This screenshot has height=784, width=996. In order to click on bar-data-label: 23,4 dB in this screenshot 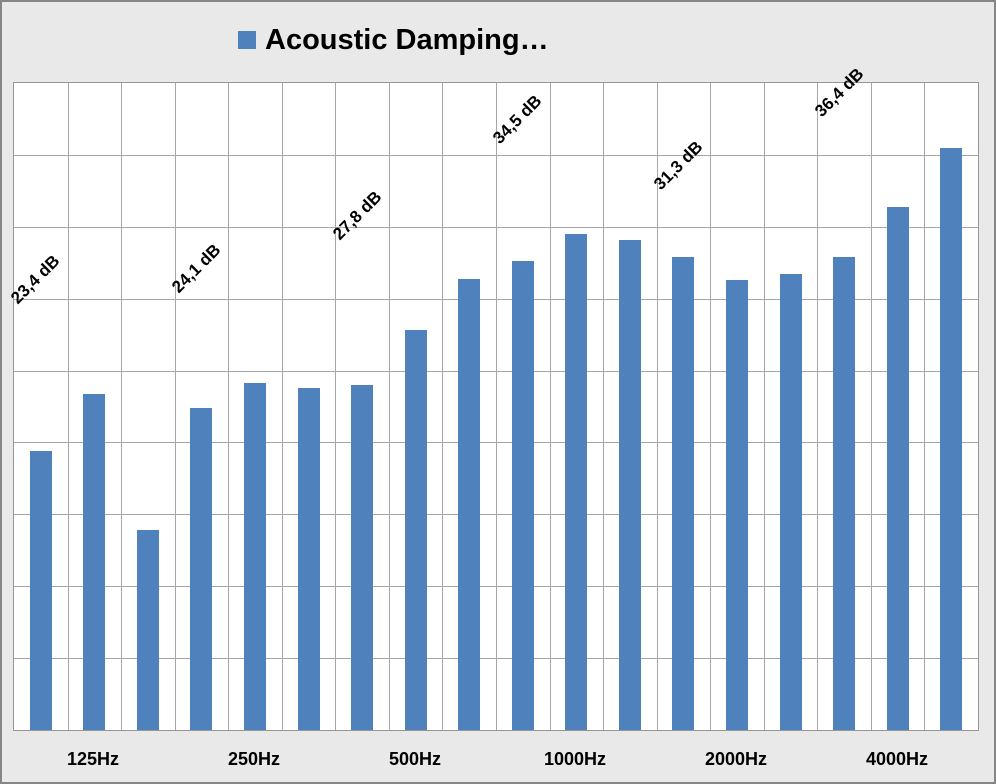, I will do `click(35, 279)`.